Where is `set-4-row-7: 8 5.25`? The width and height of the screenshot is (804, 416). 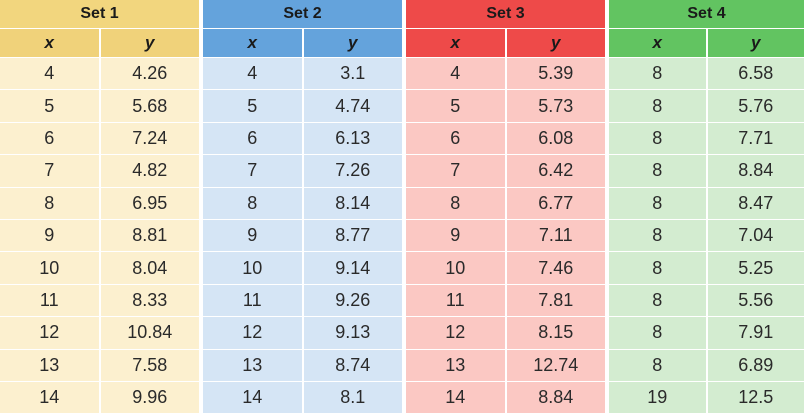 set-4-row-7: 8 5.25 is located at coordinates (706, 268).